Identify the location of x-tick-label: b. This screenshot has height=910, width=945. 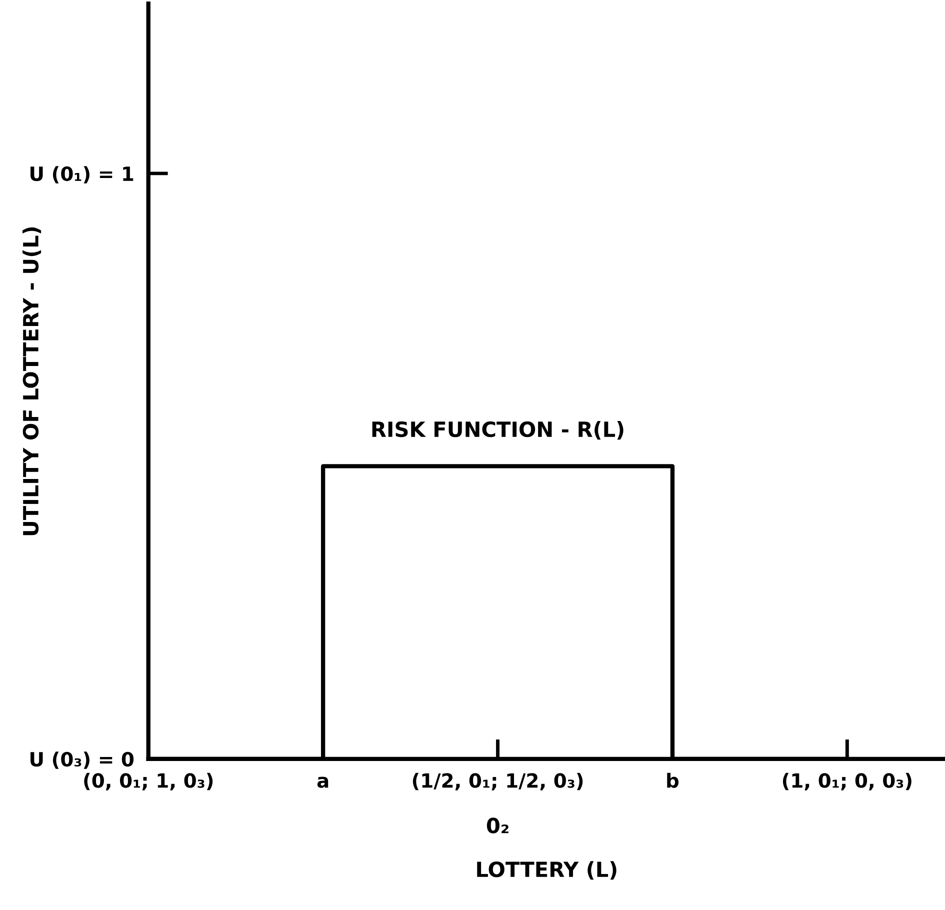
(673, 780).